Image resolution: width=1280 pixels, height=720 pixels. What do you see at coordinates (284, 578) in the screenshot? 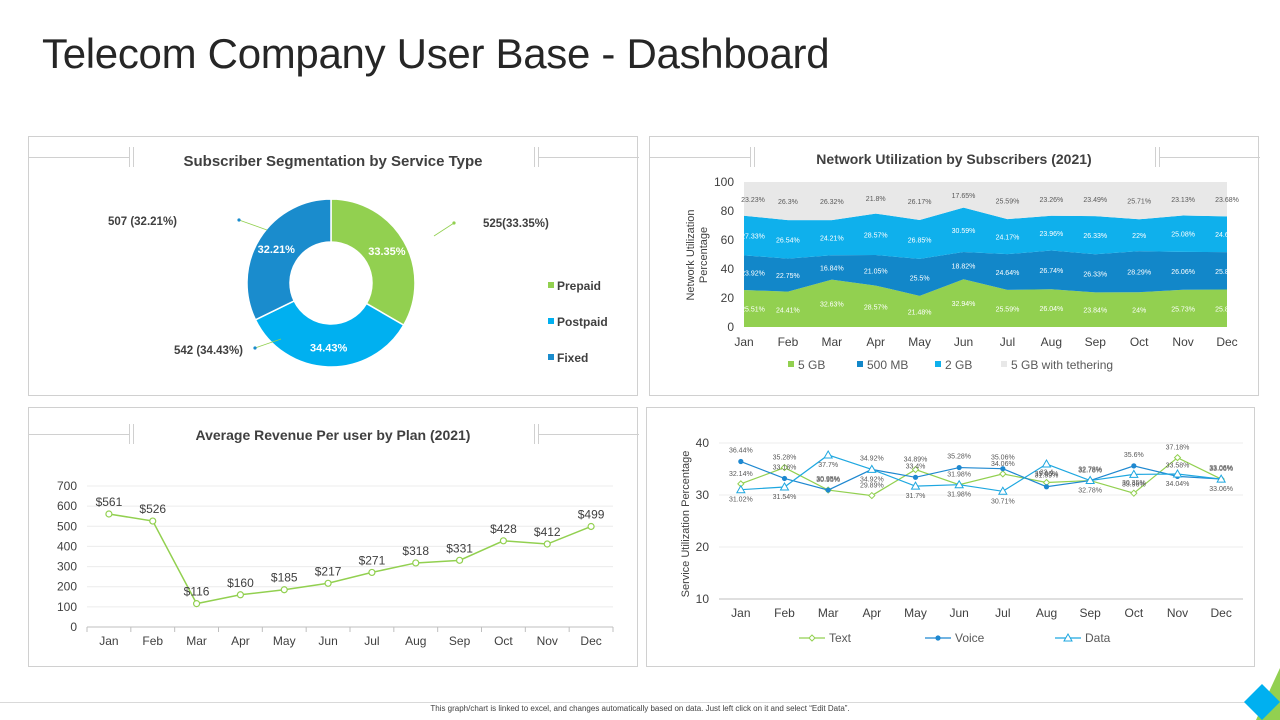
I see `arpu-data-label-may: $185` at bounding box center [284, 578].